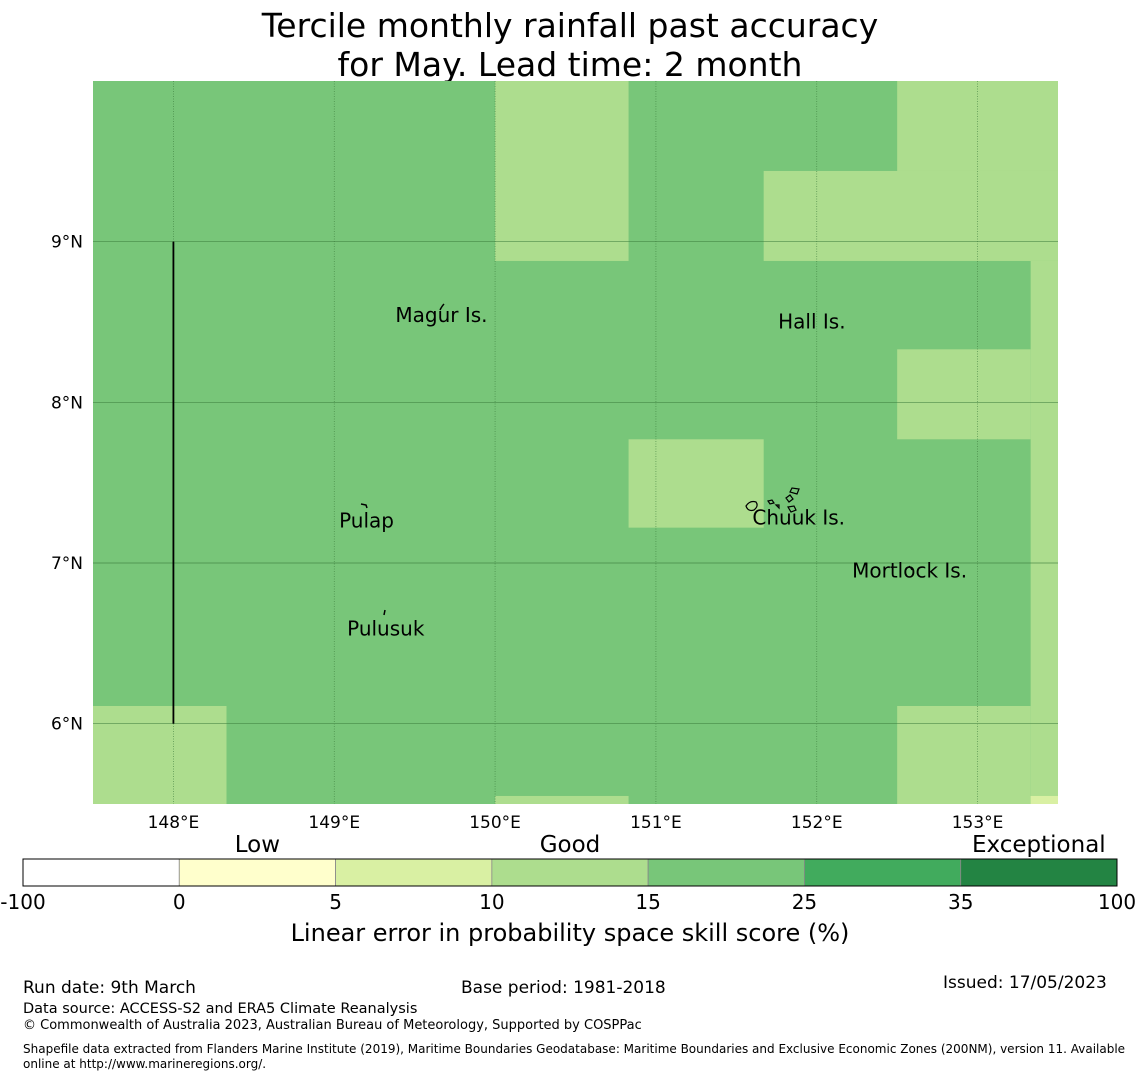  I want to click on colorbar-category-2: Exceptional, so click(1039, 845).